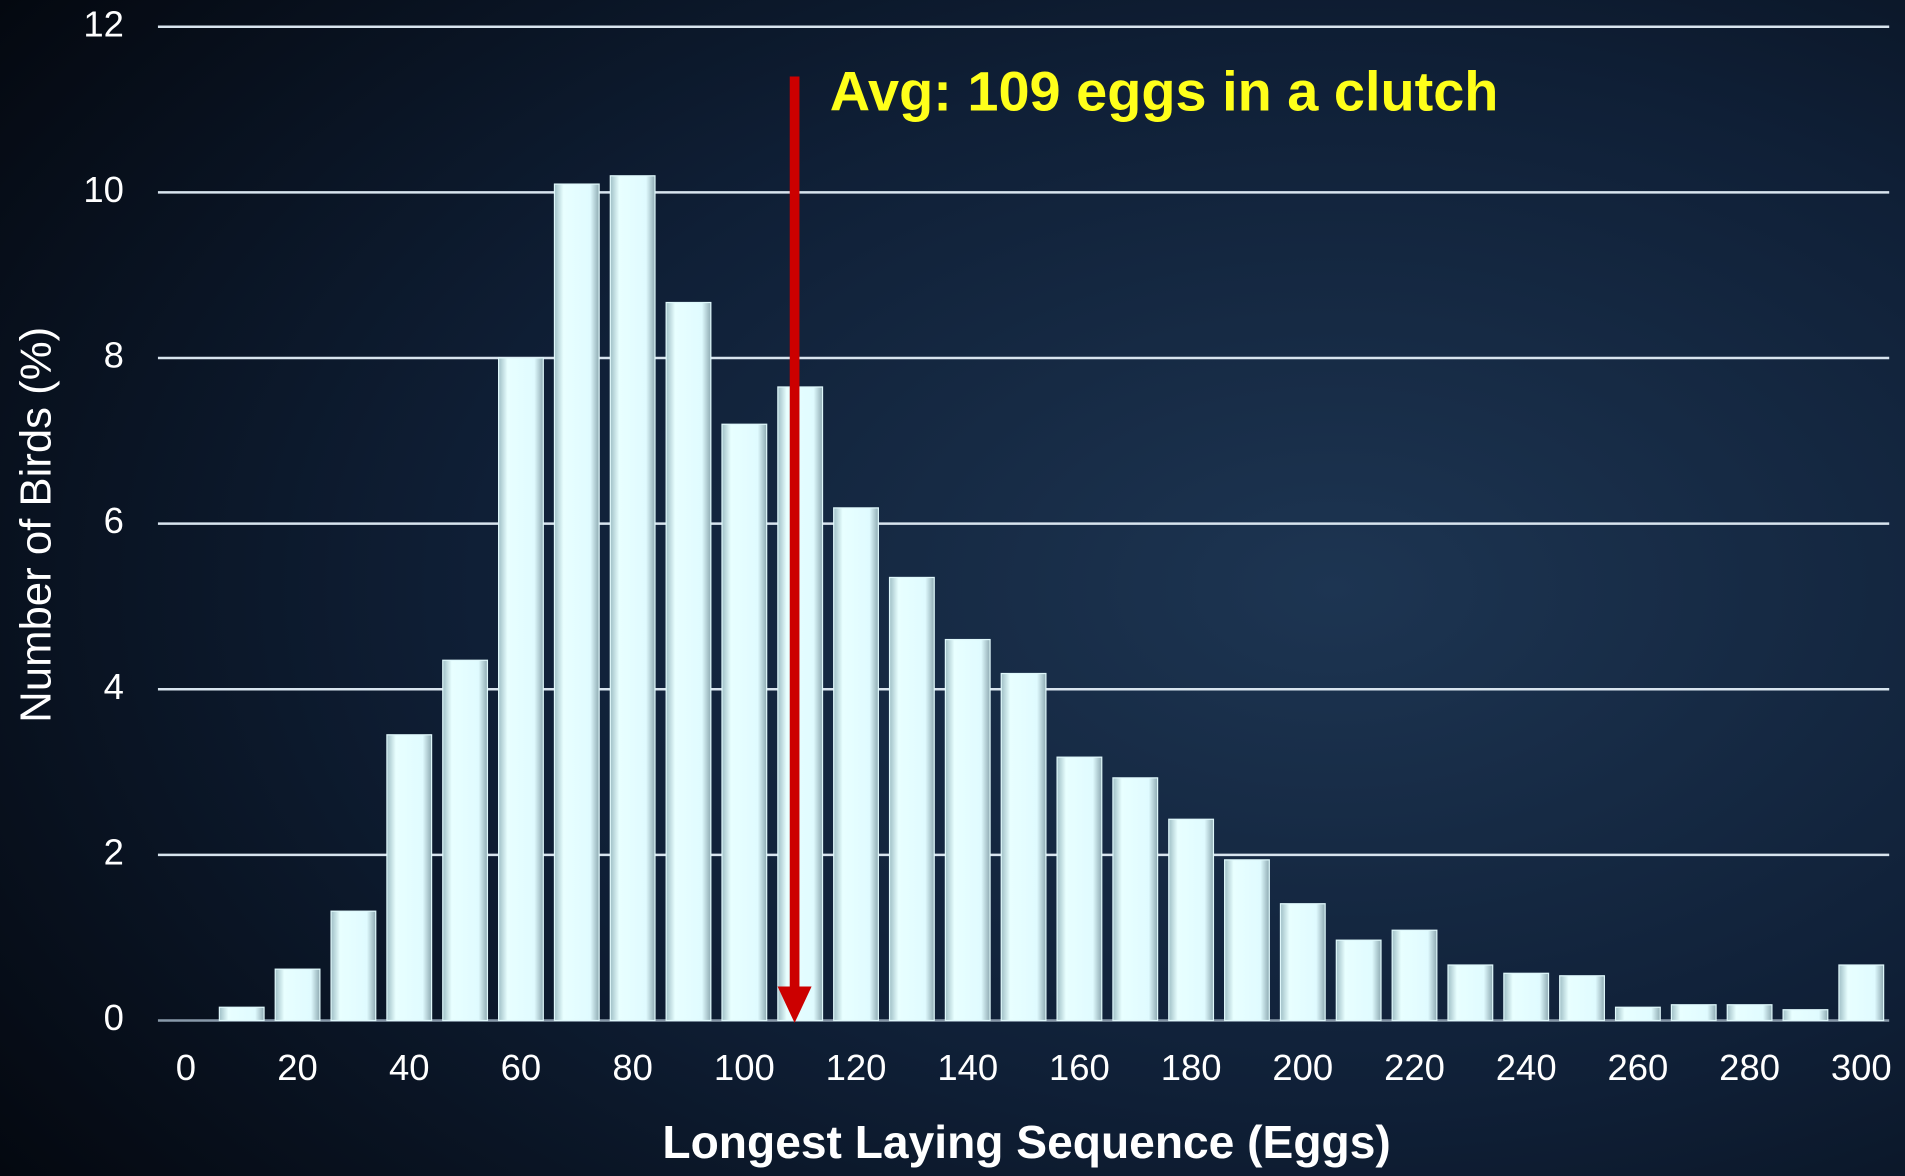 This screenshot has height=1176, width=1905. What do you see at coordinates (409, 1067) in the screenshot?
I see `x-tick-label: 40` at bounding box center [409, 1067].